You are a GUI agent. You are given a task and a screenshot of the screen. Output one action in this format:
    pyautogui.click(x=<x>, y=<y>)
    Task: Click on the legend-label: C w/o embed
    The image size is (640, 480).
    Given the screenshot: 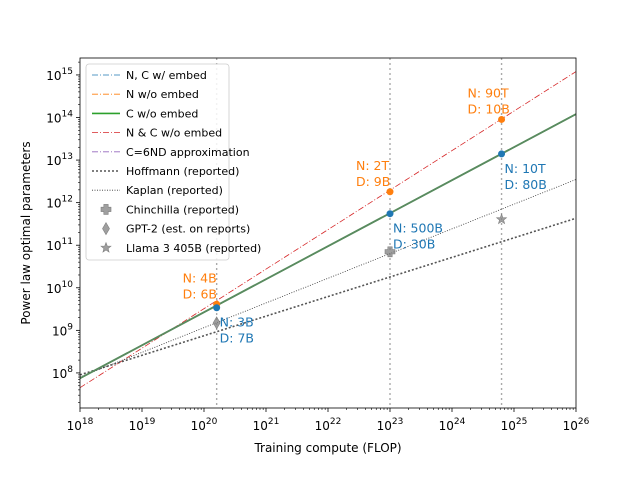 What is the action you would take?
    pyautogui.click(x=162, y=113)
    